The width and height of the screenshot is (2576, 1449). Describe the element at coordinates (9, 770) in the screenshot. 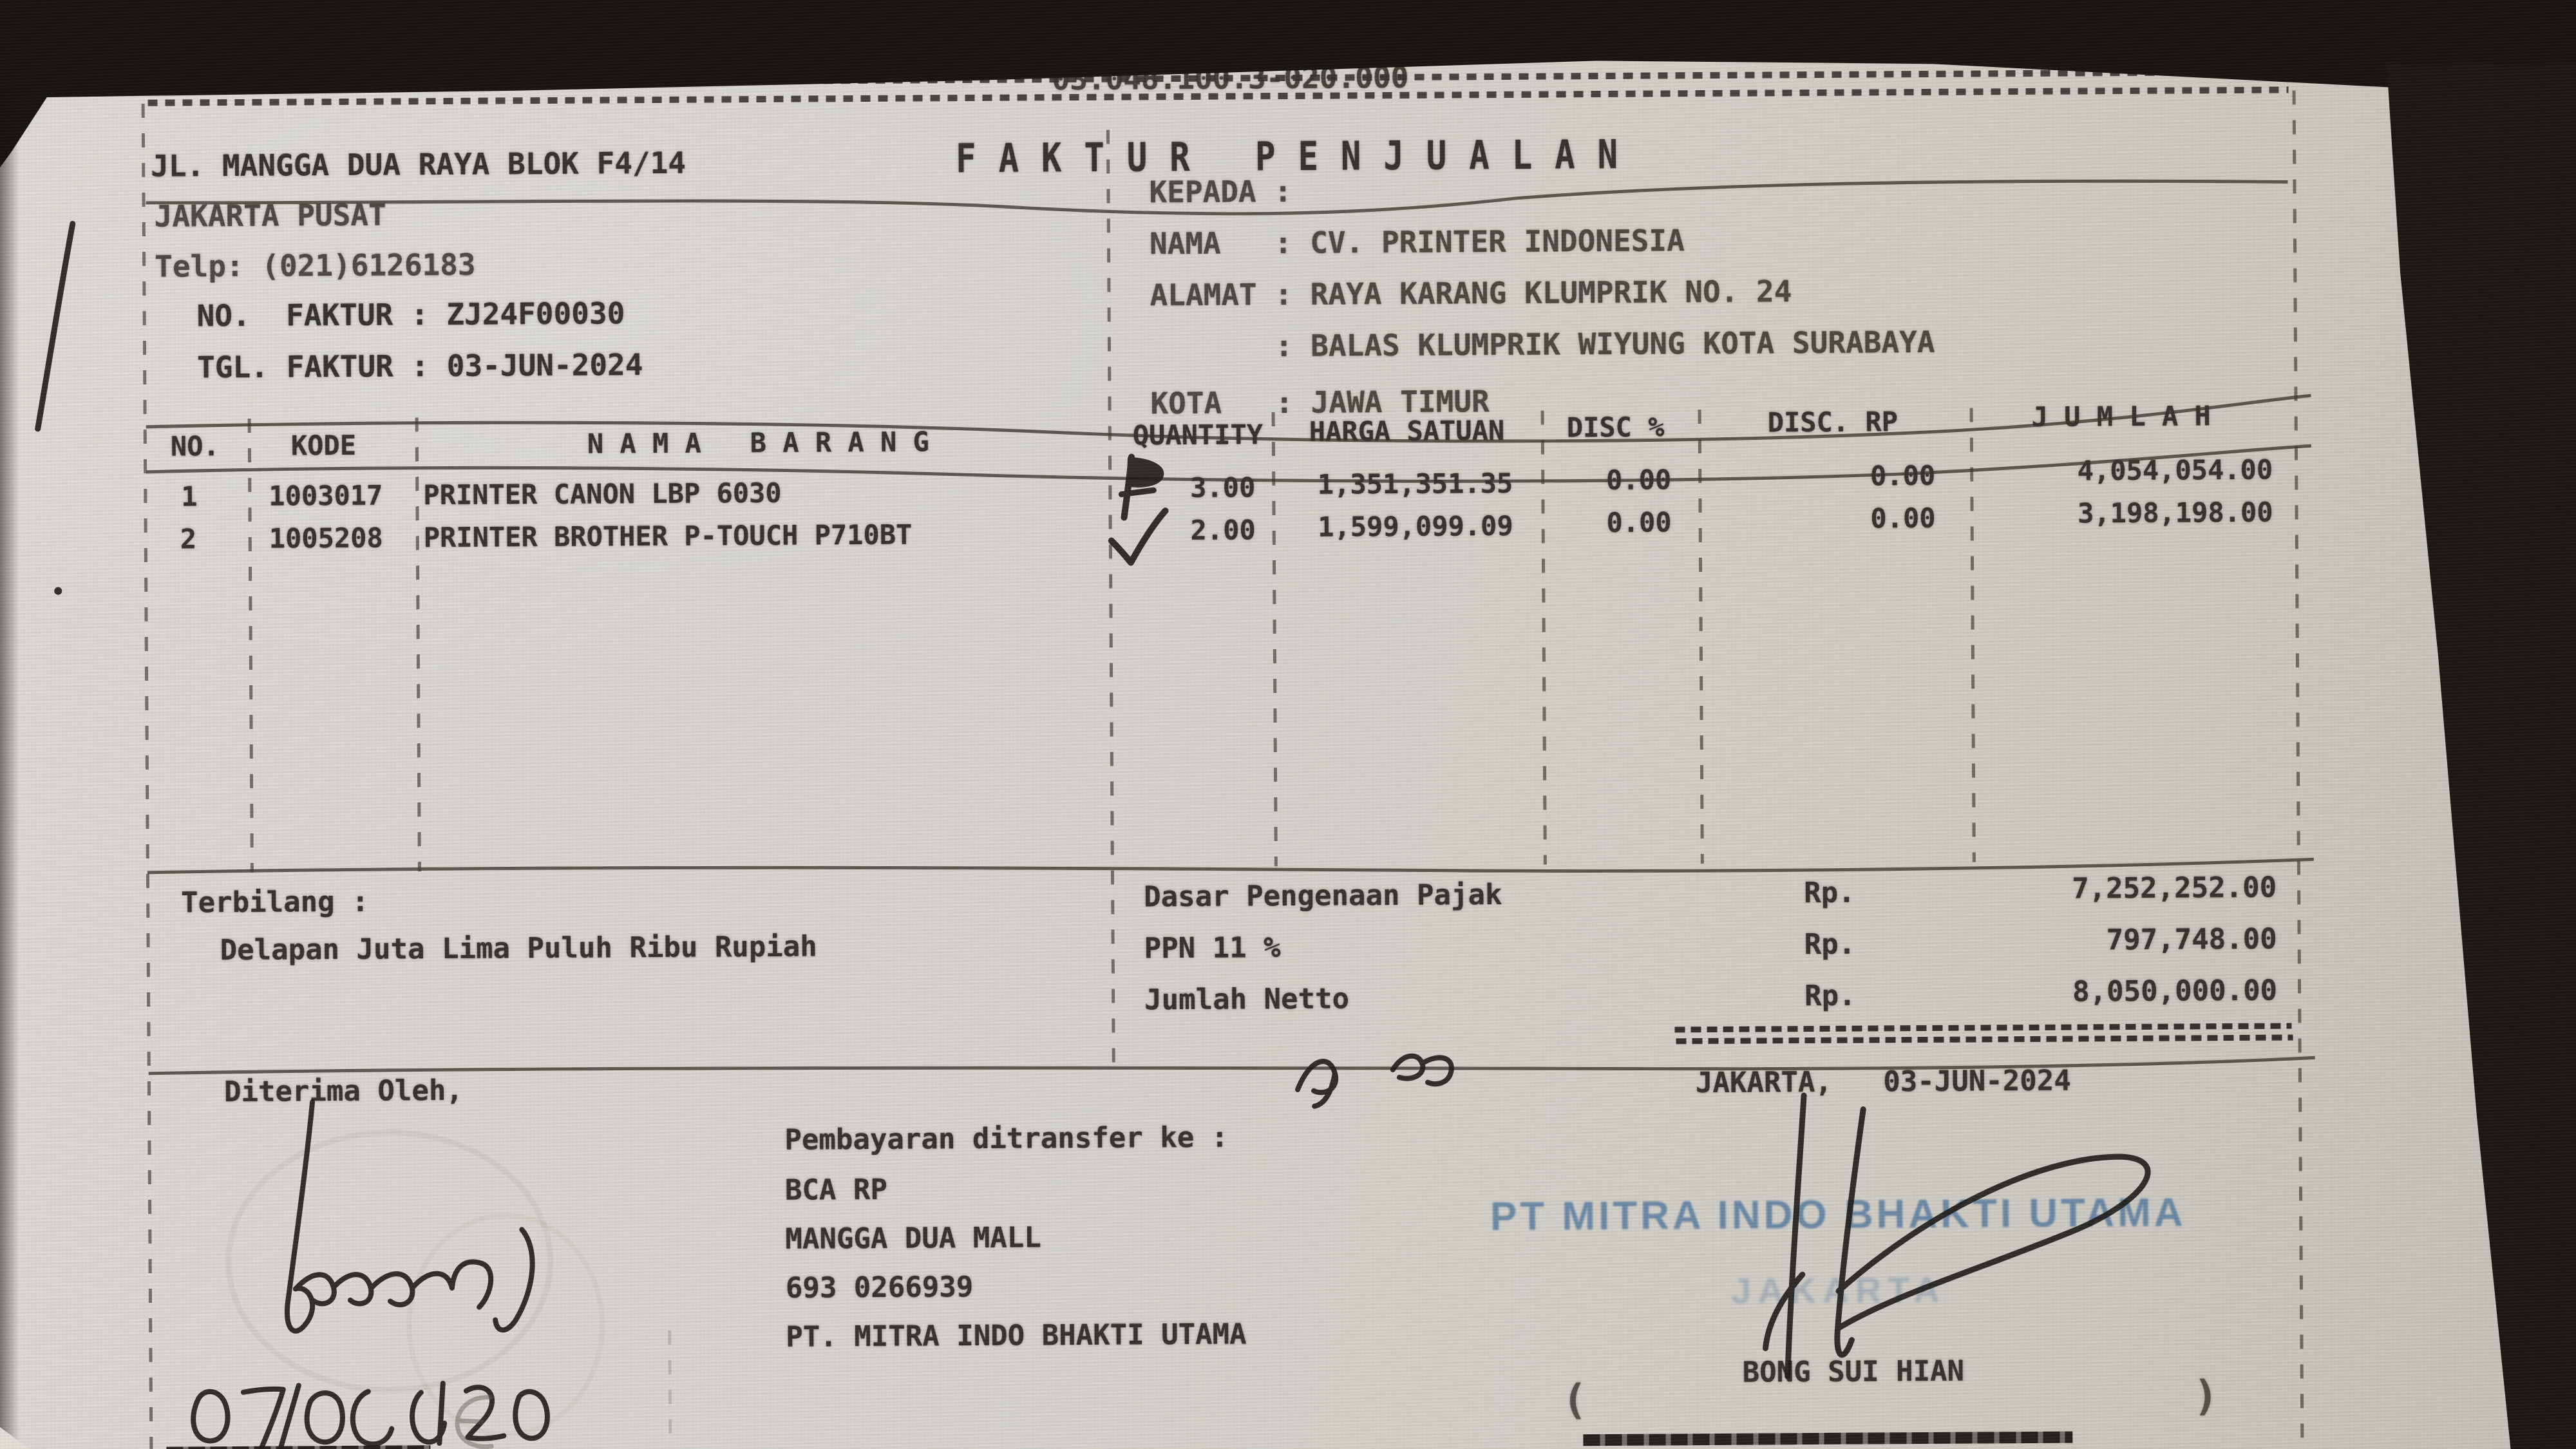

I see `left-edge-shadow` at that location.